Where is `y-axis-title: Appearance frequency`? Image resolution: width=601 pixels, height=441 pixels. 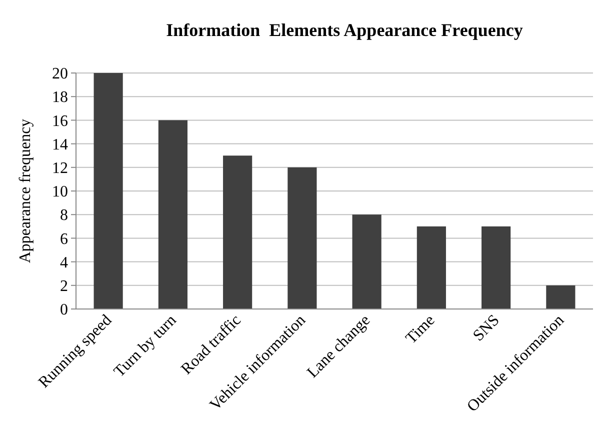
y-axis-title: Appearance frequency is located at coordinates (25, 191).